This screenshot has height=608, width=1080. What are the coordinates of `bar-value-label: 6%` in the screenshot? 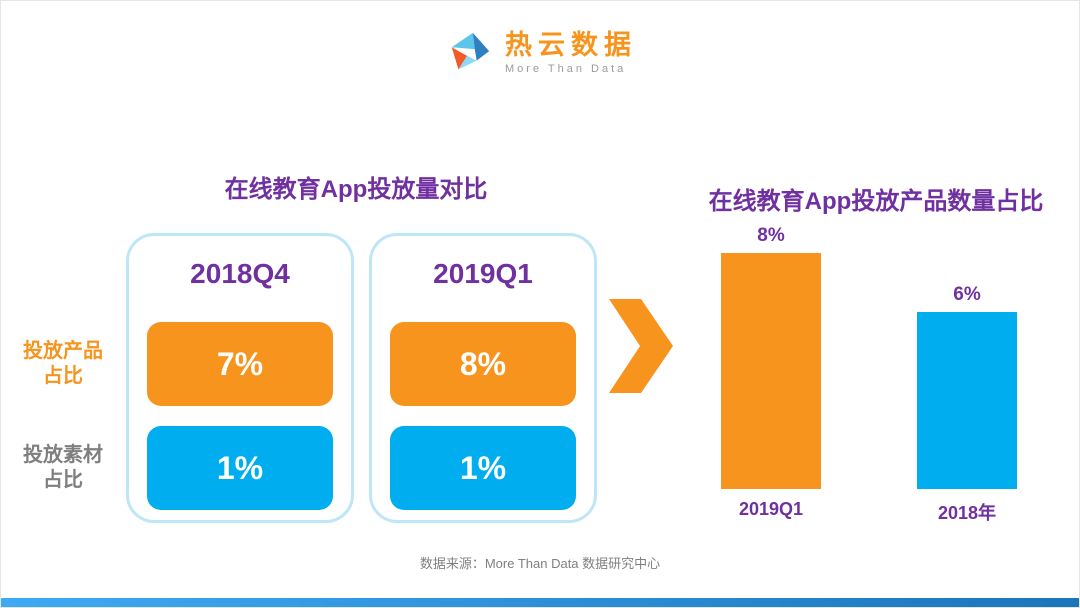 It's located at (967, 294).